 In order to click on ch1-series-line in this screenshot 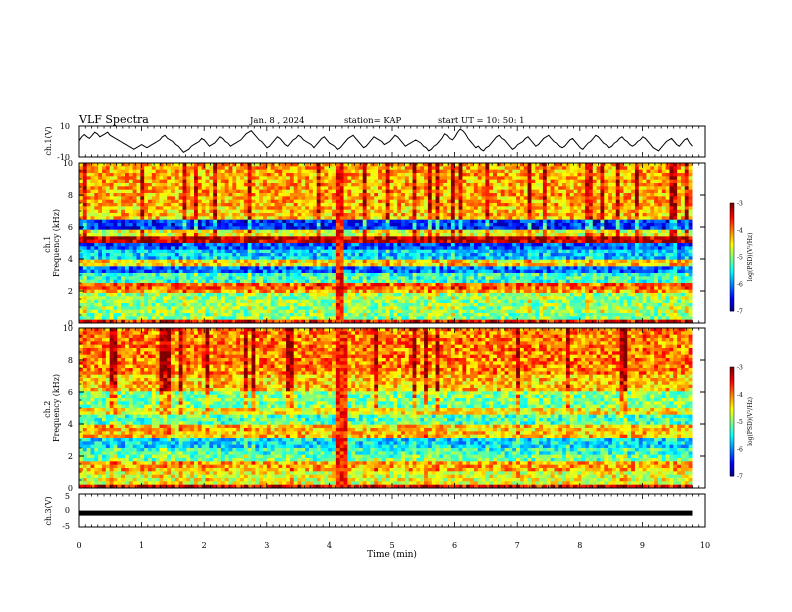, I will do `click(385, 140)`.